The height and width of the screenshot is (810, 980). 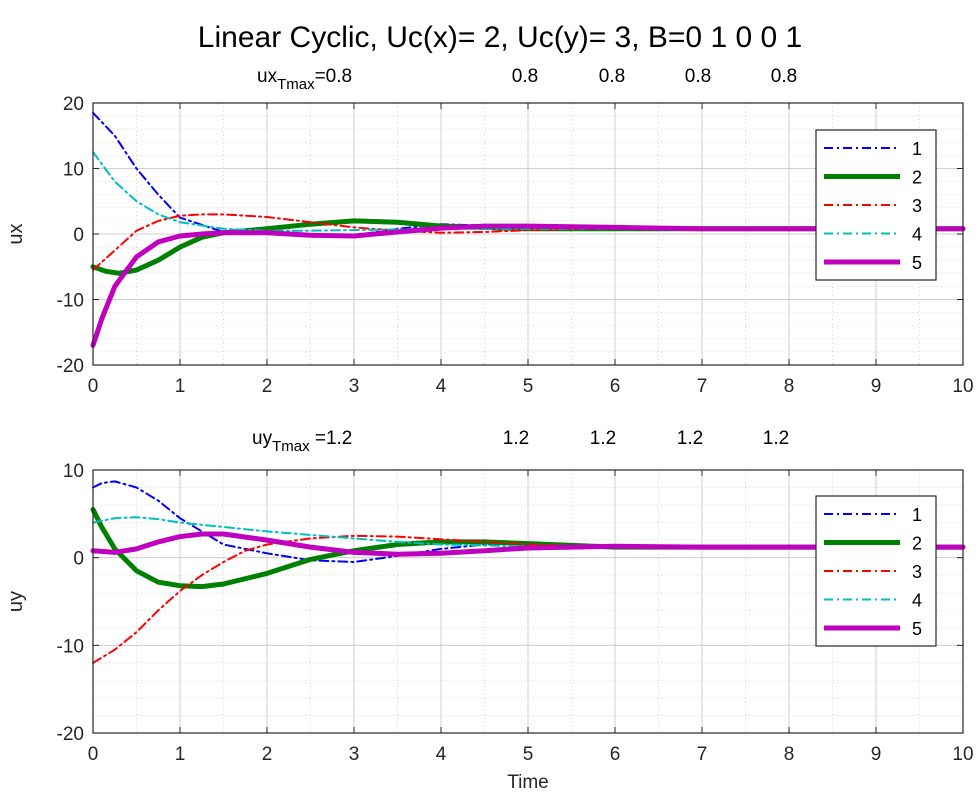 What do you see at coordinates (16, 601) in the screenshot?
I see `y-axis-label: uy` at bounding box center [16, 601].